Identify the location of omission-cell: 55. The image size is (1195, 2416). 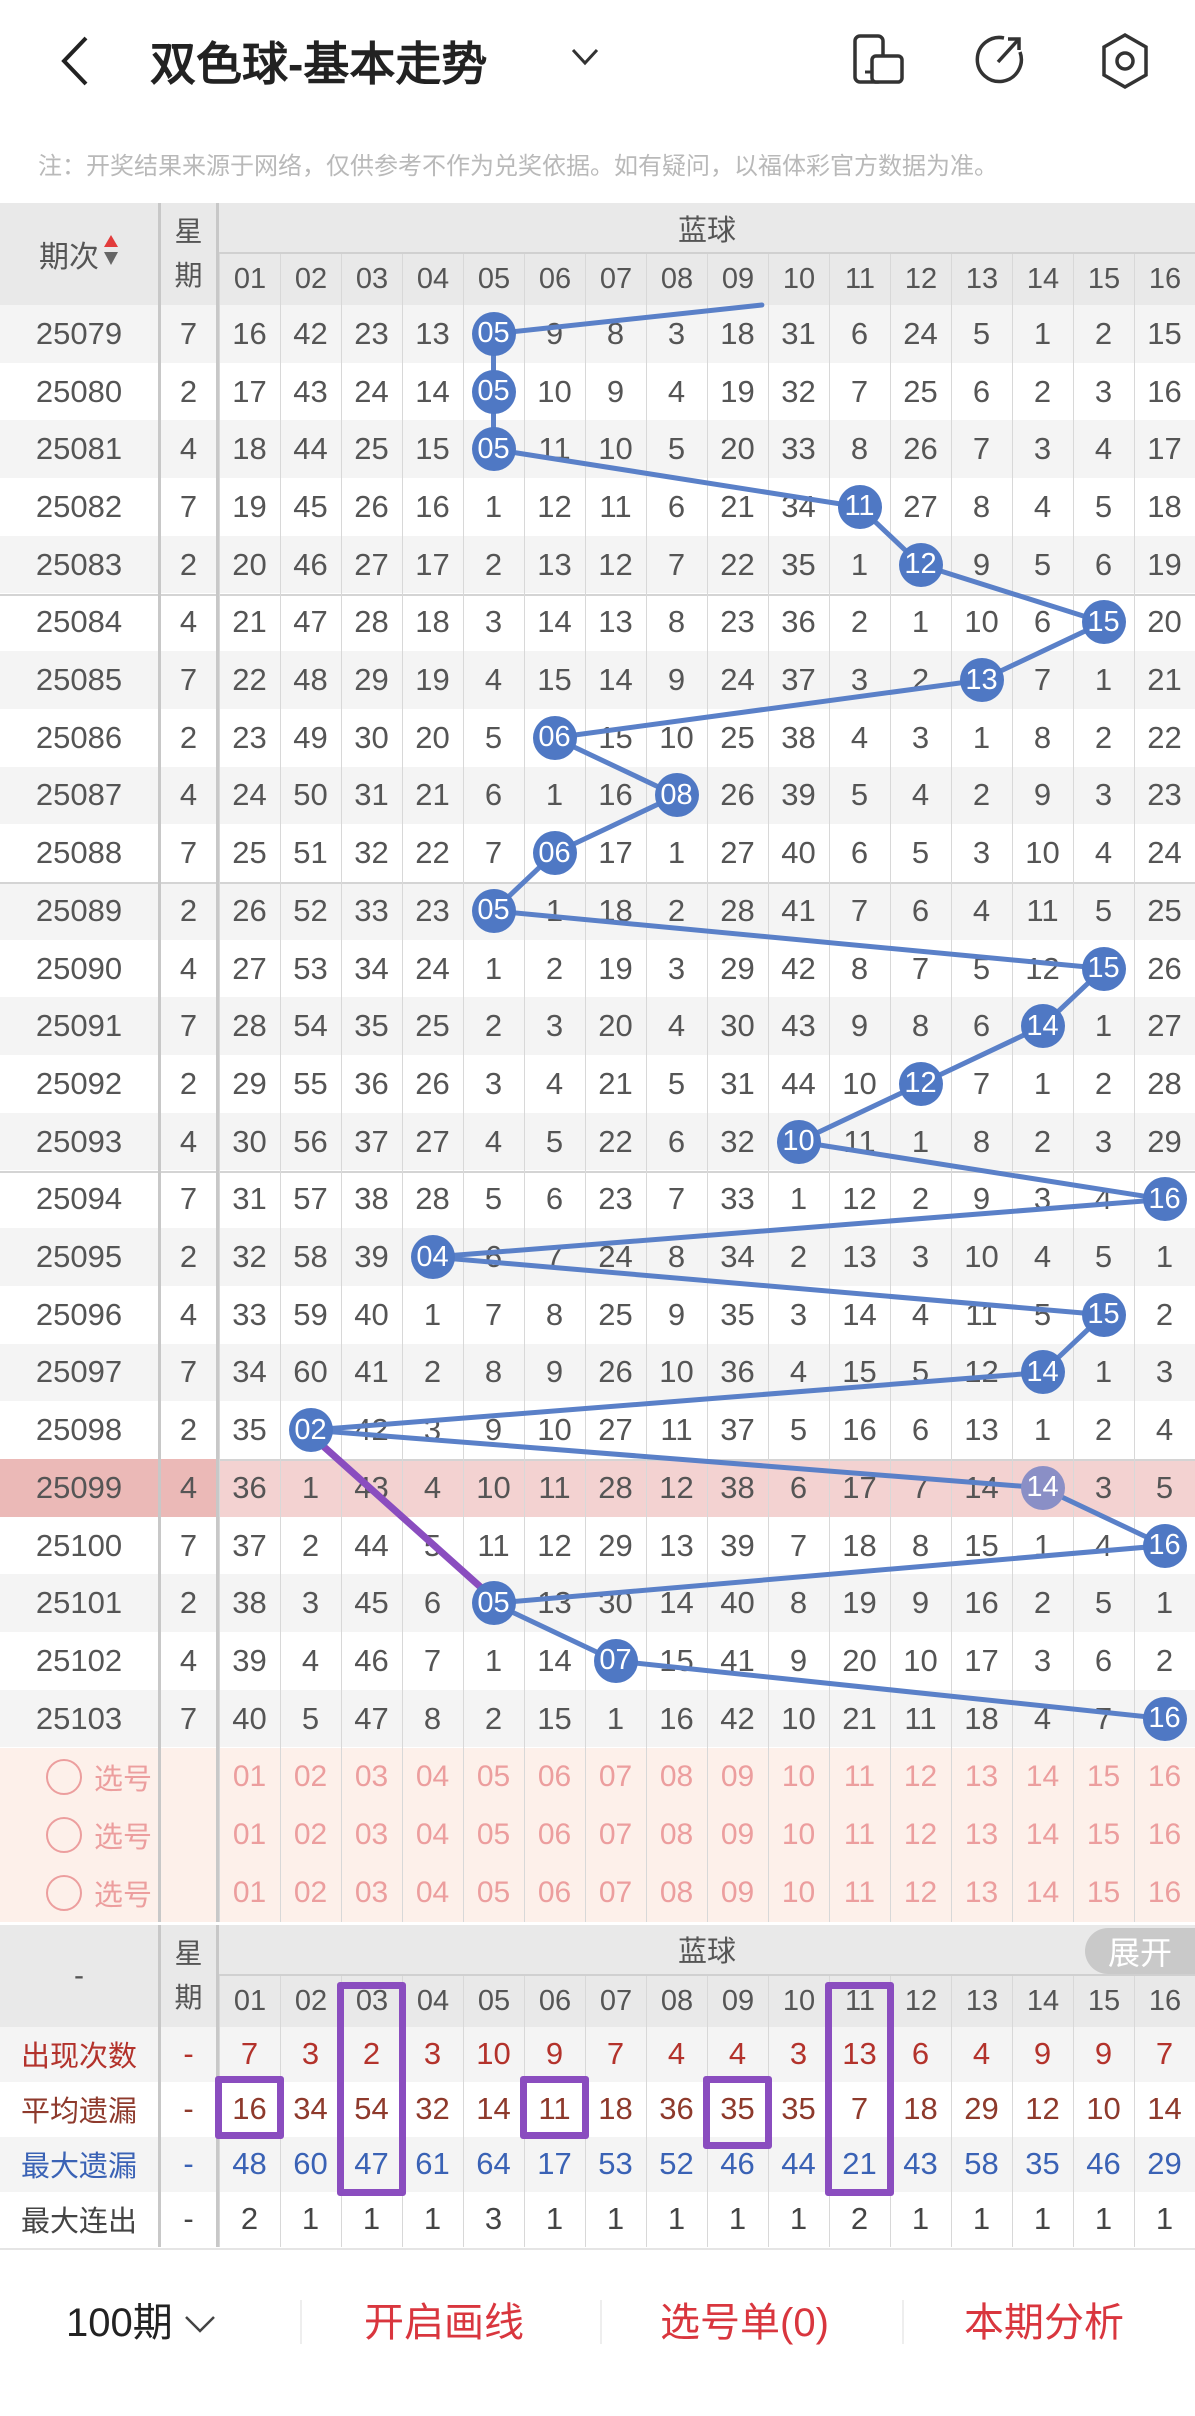
(310, 1083).